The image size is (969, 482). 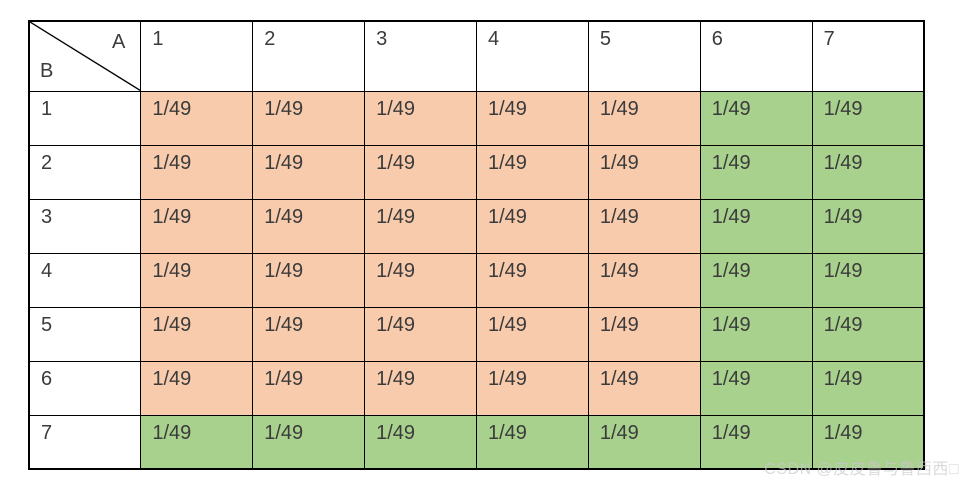 I want to click on table-row: 2 1/49 1/49 1/49 1/49 1/49 1/49 1/49, so click(x=476, y=172).